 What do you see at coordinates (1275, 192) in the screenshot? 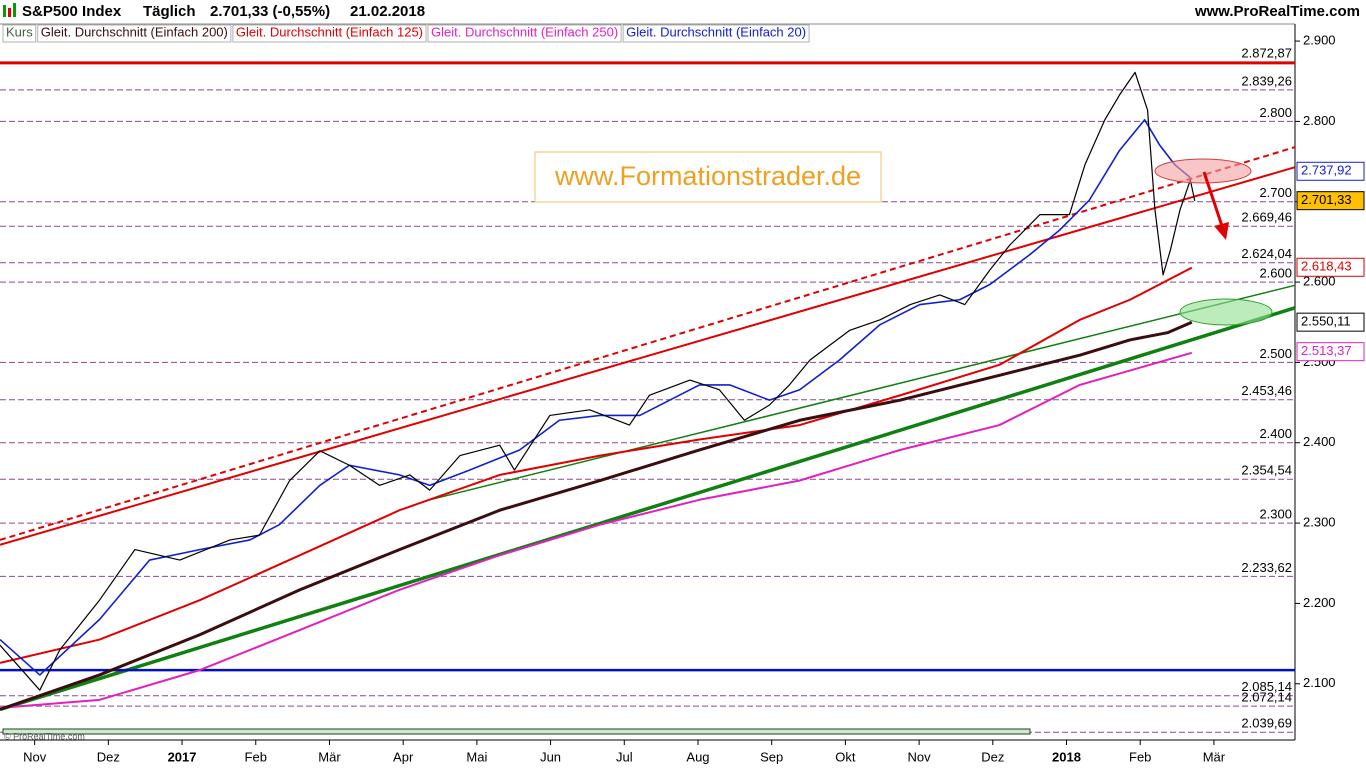
I see `level-label: 2.700` at bounding box center [1275, 192].